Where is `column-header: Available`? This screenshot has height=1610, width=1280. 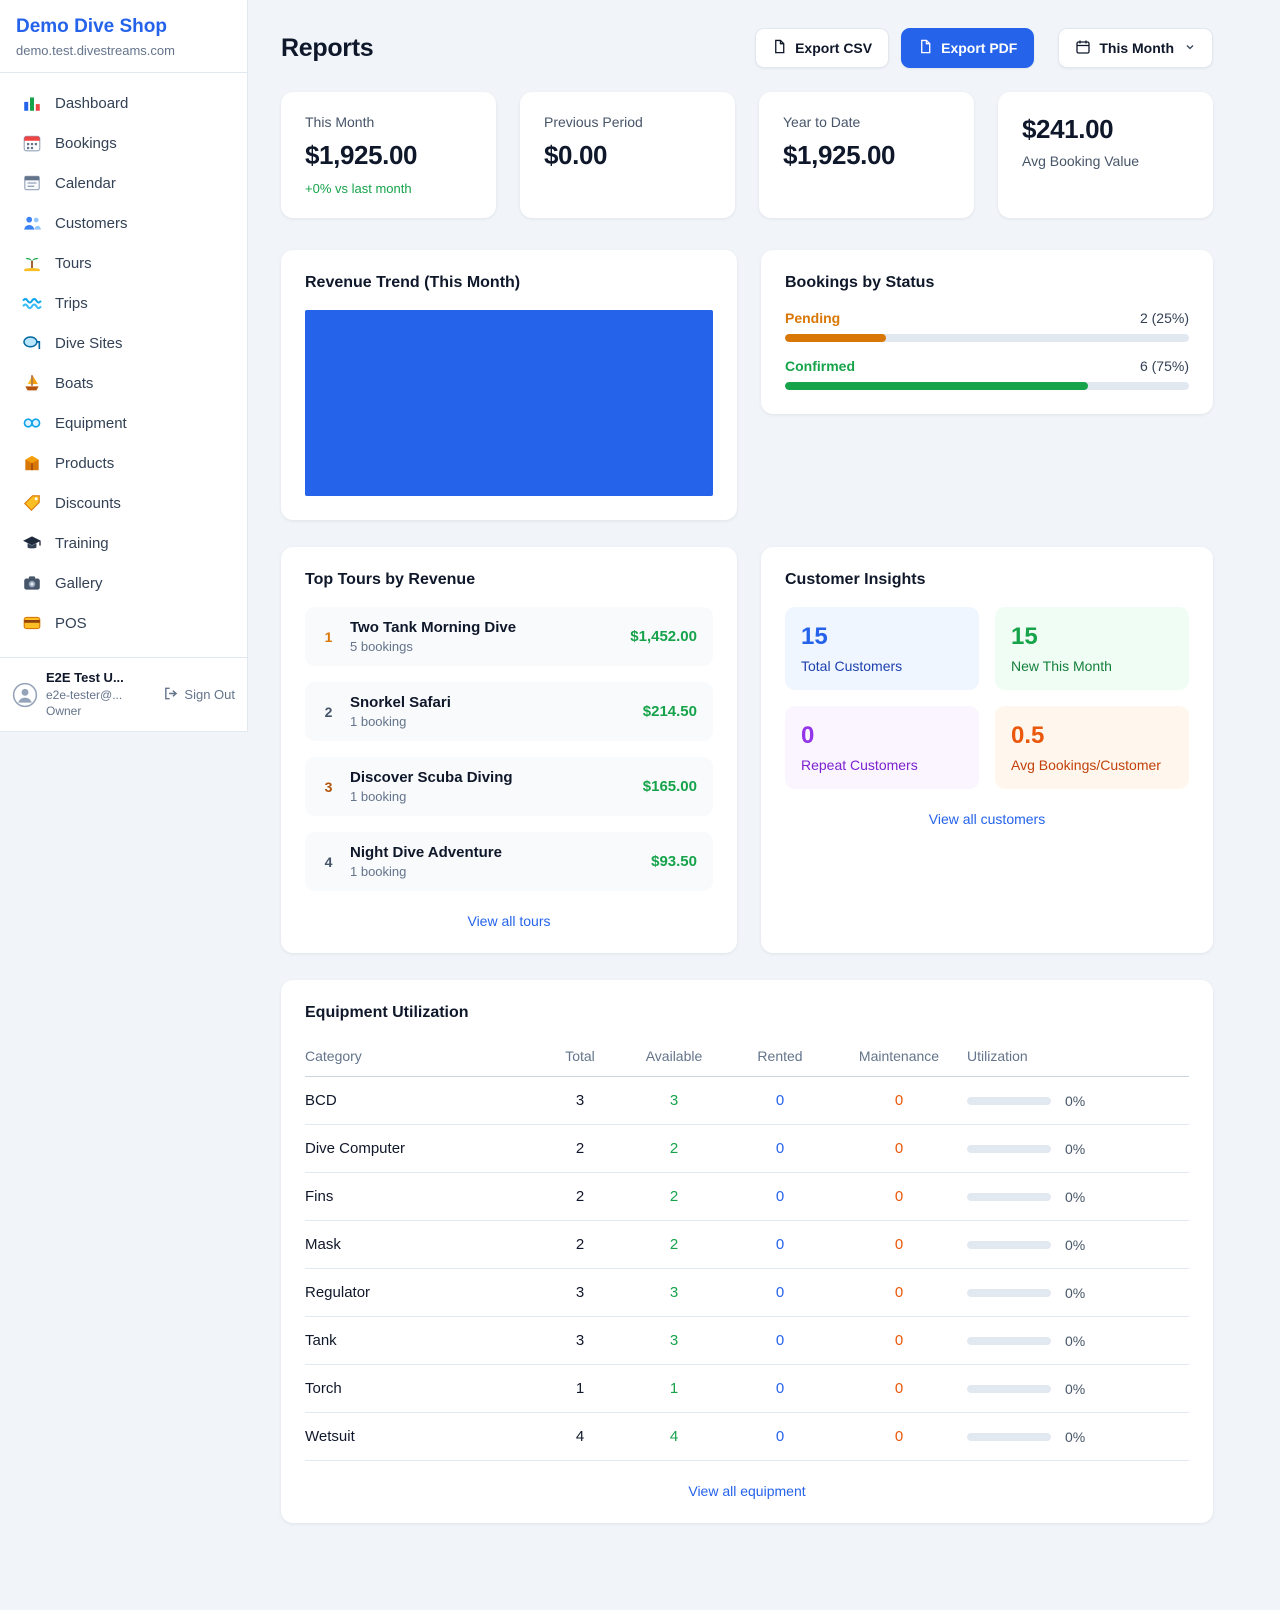 column-header: Available is located at coordinates (674, 1058).